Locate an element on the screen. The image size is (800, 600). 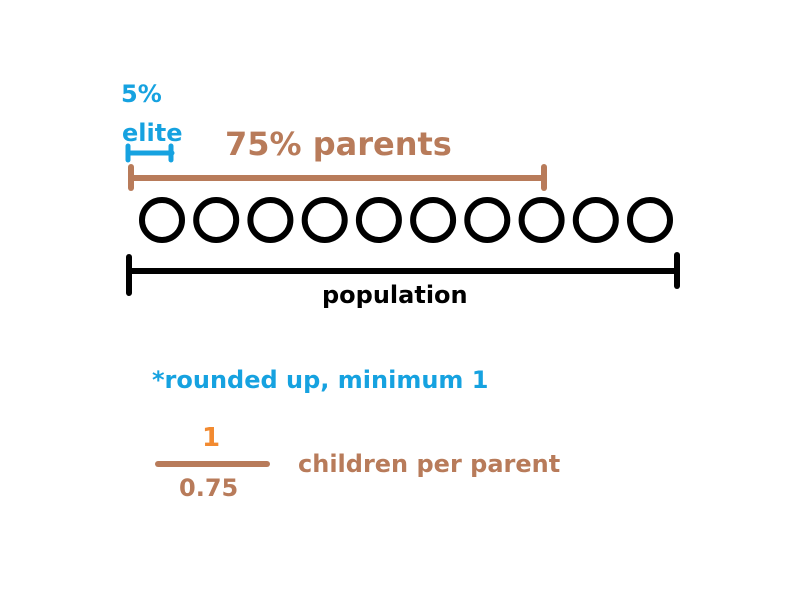
elite-percent-label: 5% is located at coordinates (141, 94).